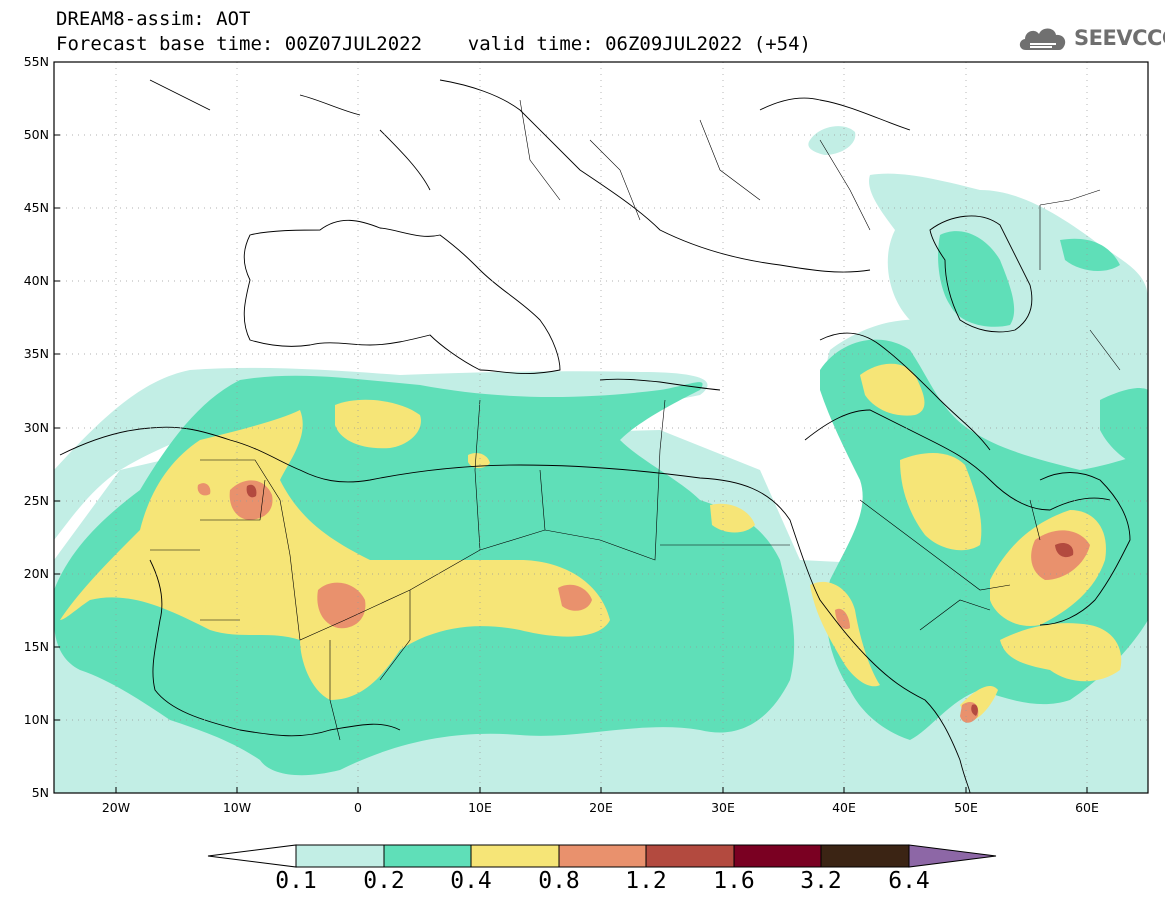  Describe the element at coordinates (36, 61) in the screenshot. I see `lat-label: 55N` at that location.